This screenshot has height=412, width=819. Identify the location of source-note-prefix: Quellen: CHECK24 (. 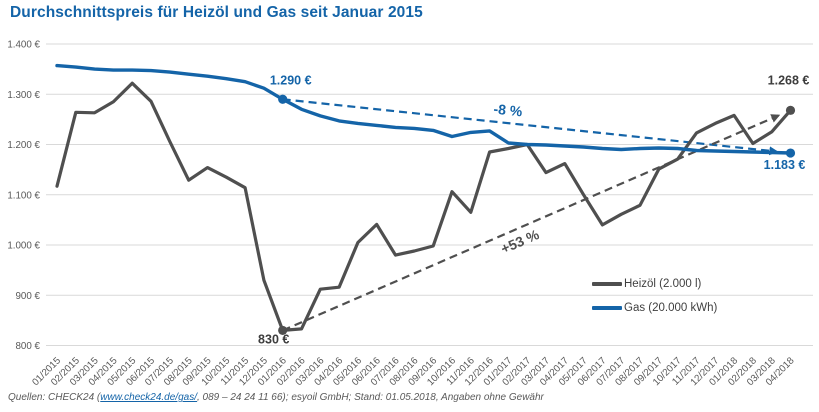
(54, 397).